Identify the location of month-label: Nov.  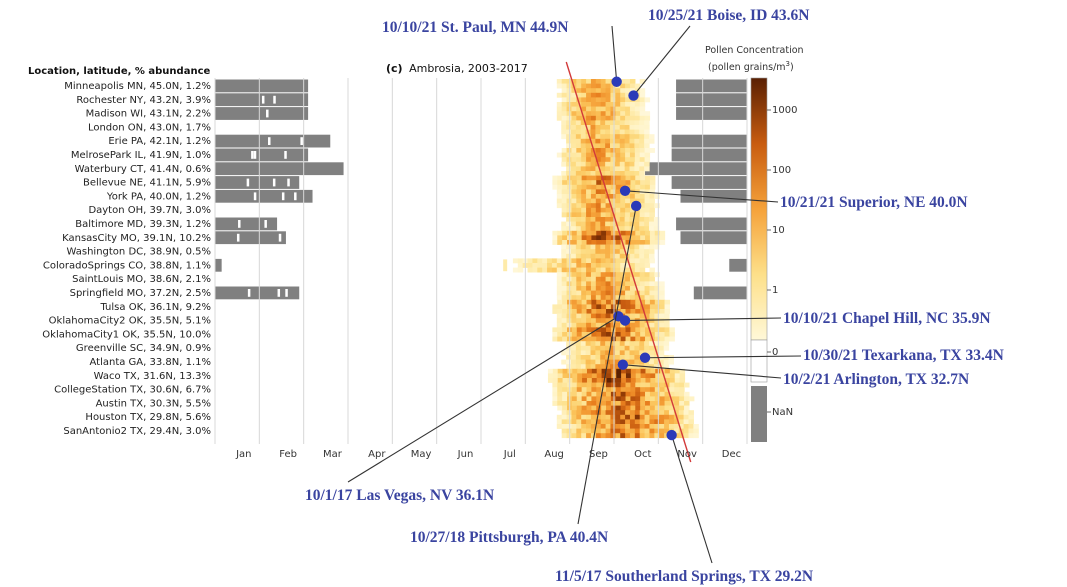
(687, 454).